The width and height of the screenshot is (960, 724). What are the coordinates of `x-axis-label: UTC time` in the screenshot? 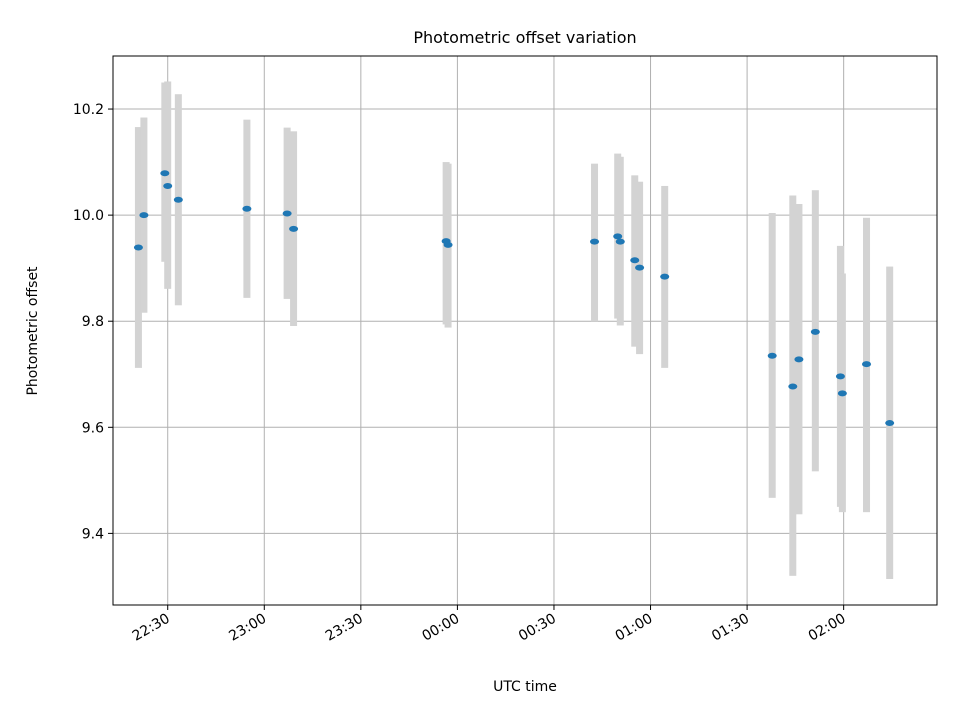 It's located at (525, 687).